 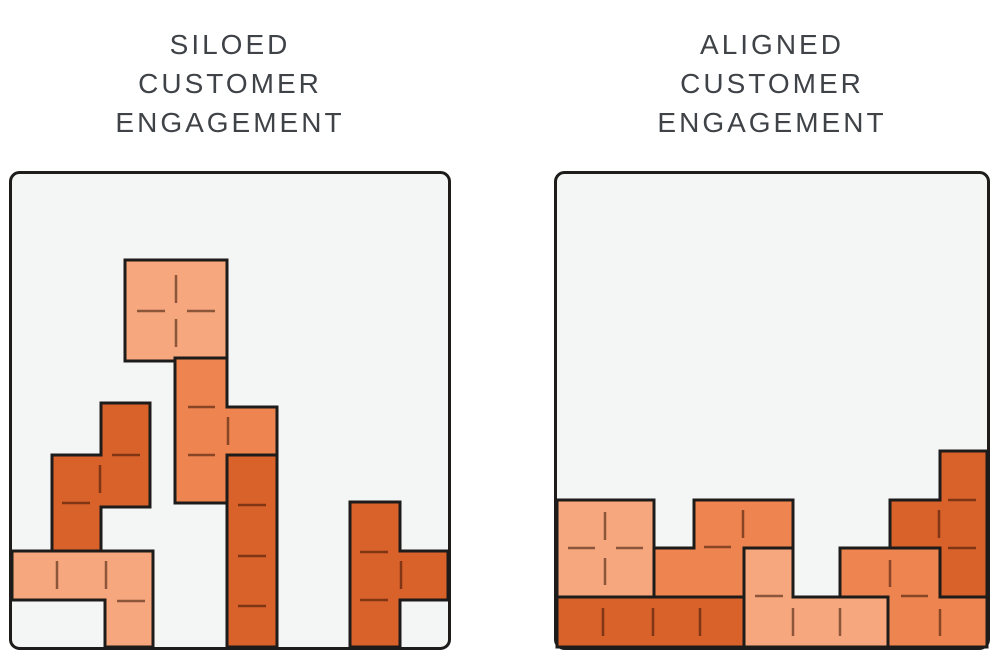 I want to click on siloed-i-piece-vertical, so click(x=252, y=551).